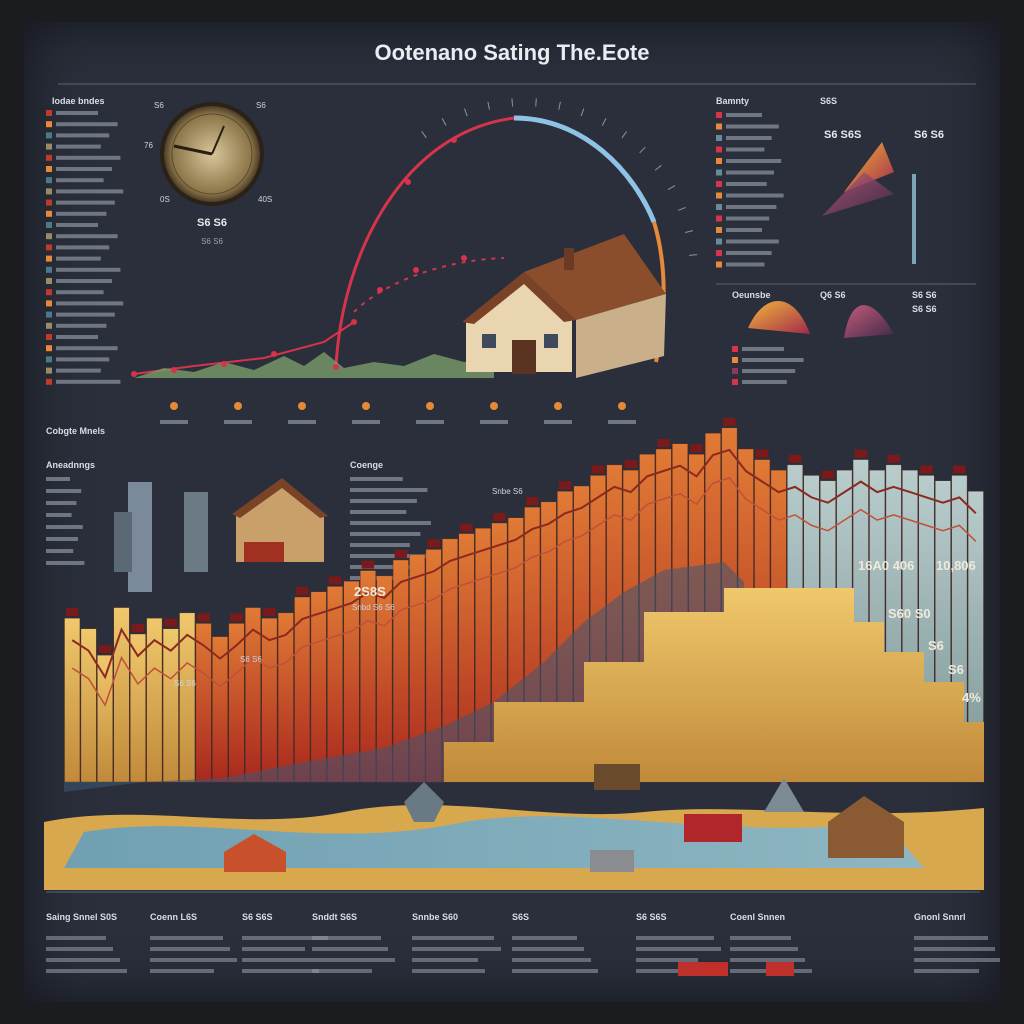 The width and height of the screenshot is (1024, 1024). I want to click on left-list, so click(85, 247).